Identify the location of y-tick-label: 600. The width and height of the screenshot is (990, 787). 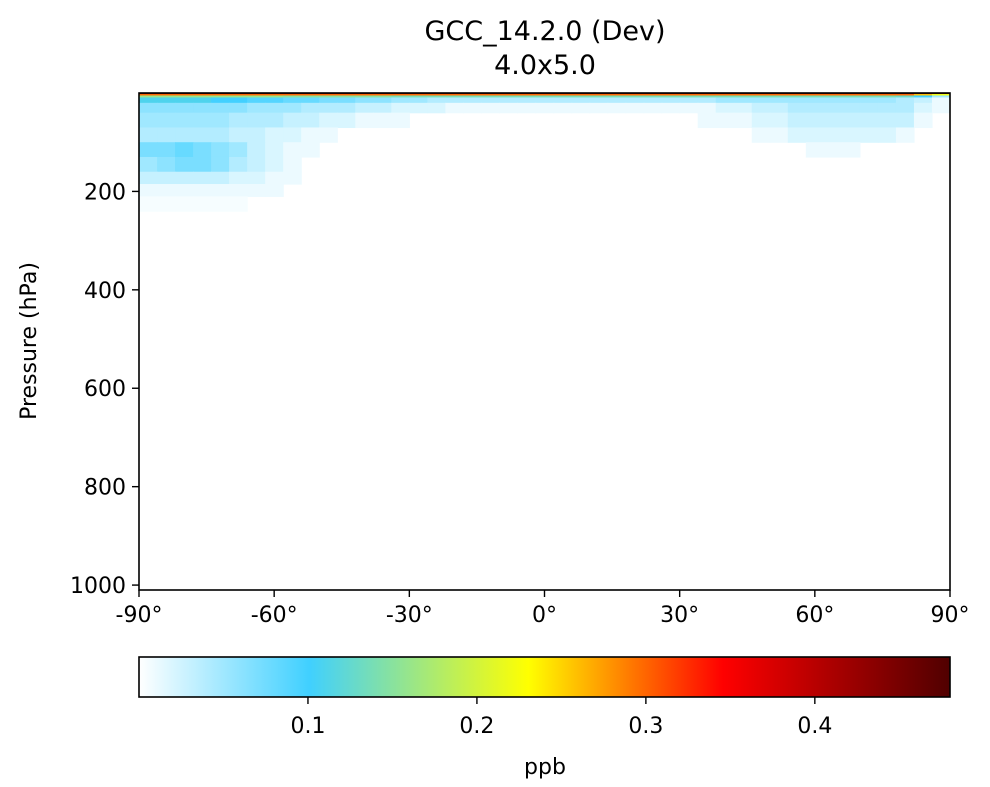
(105, 389).